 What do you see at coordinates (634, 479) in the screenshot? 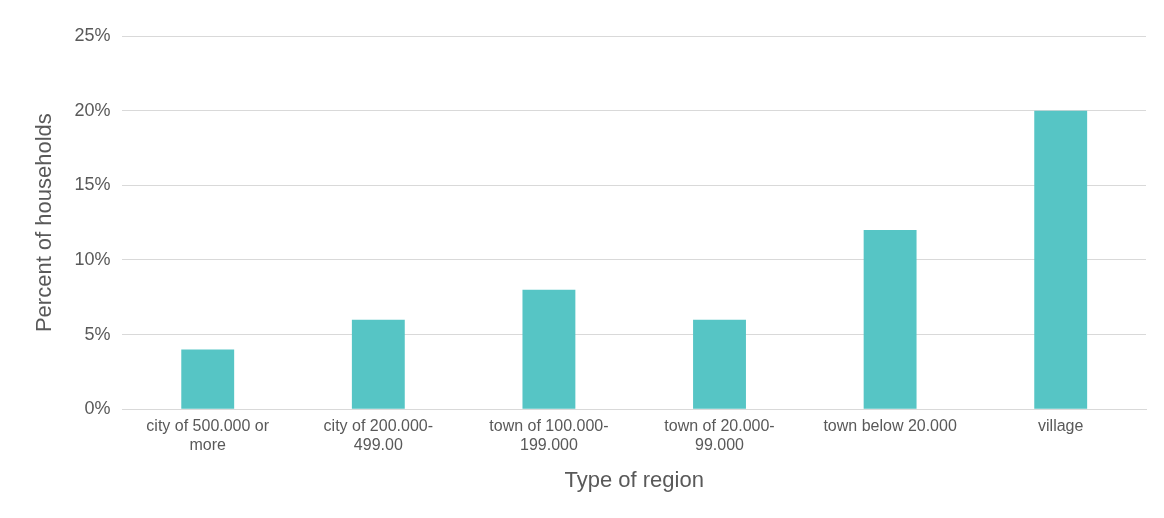
I see `x-axis-title: Type of region` at bounding box center [634, 479].